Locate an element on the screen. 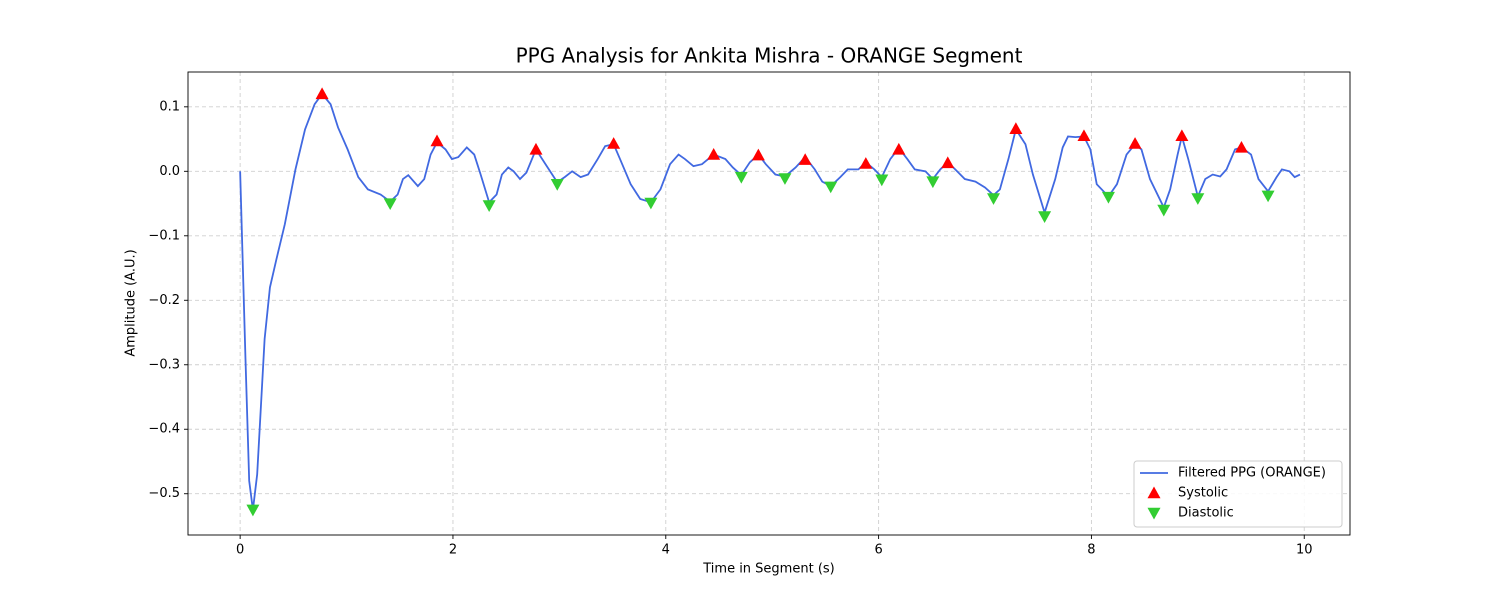  legend-label: Diastolic is located at coordinates (1206, 513).